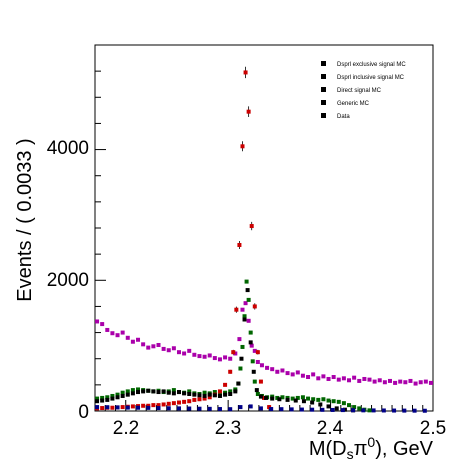 The height and width of the screenshot is (464, 474). Describe the element at coordinates (343, 117) in the screenshot. I see `legend-label-data: Data` at that location.